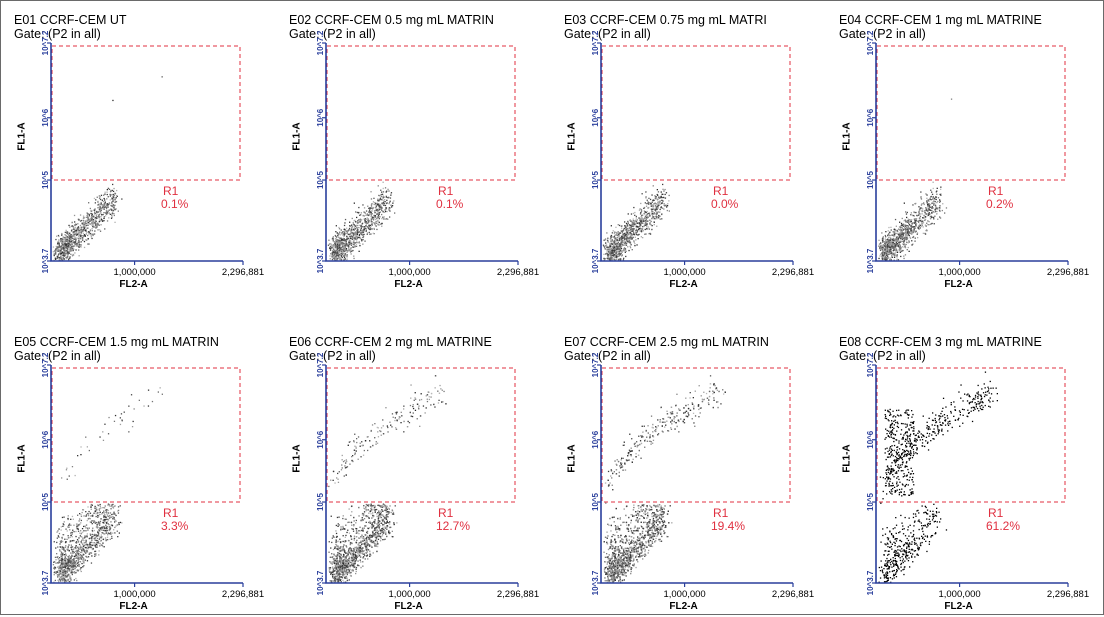  Describe the element at coordinates (793, 272) in the screenshot. I see `x-tick-label: 2,296,881` at that location.